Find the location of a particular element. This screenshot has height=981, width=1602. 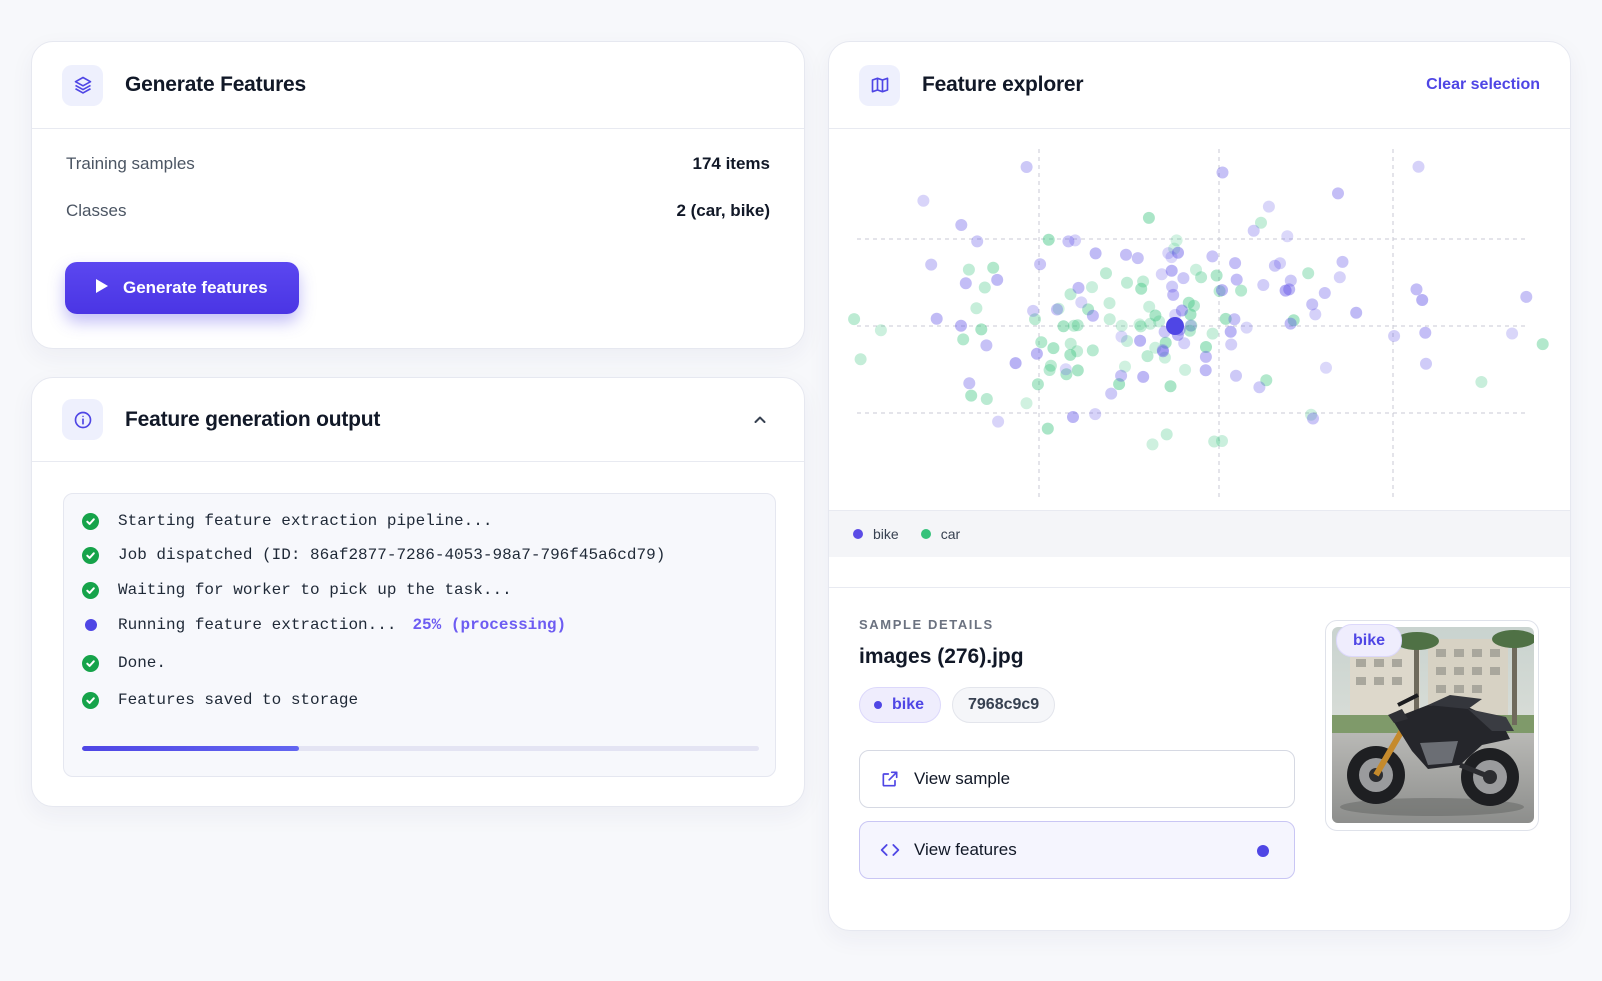

sample-thumbnail: bike is located at coordinates (1432, 725).